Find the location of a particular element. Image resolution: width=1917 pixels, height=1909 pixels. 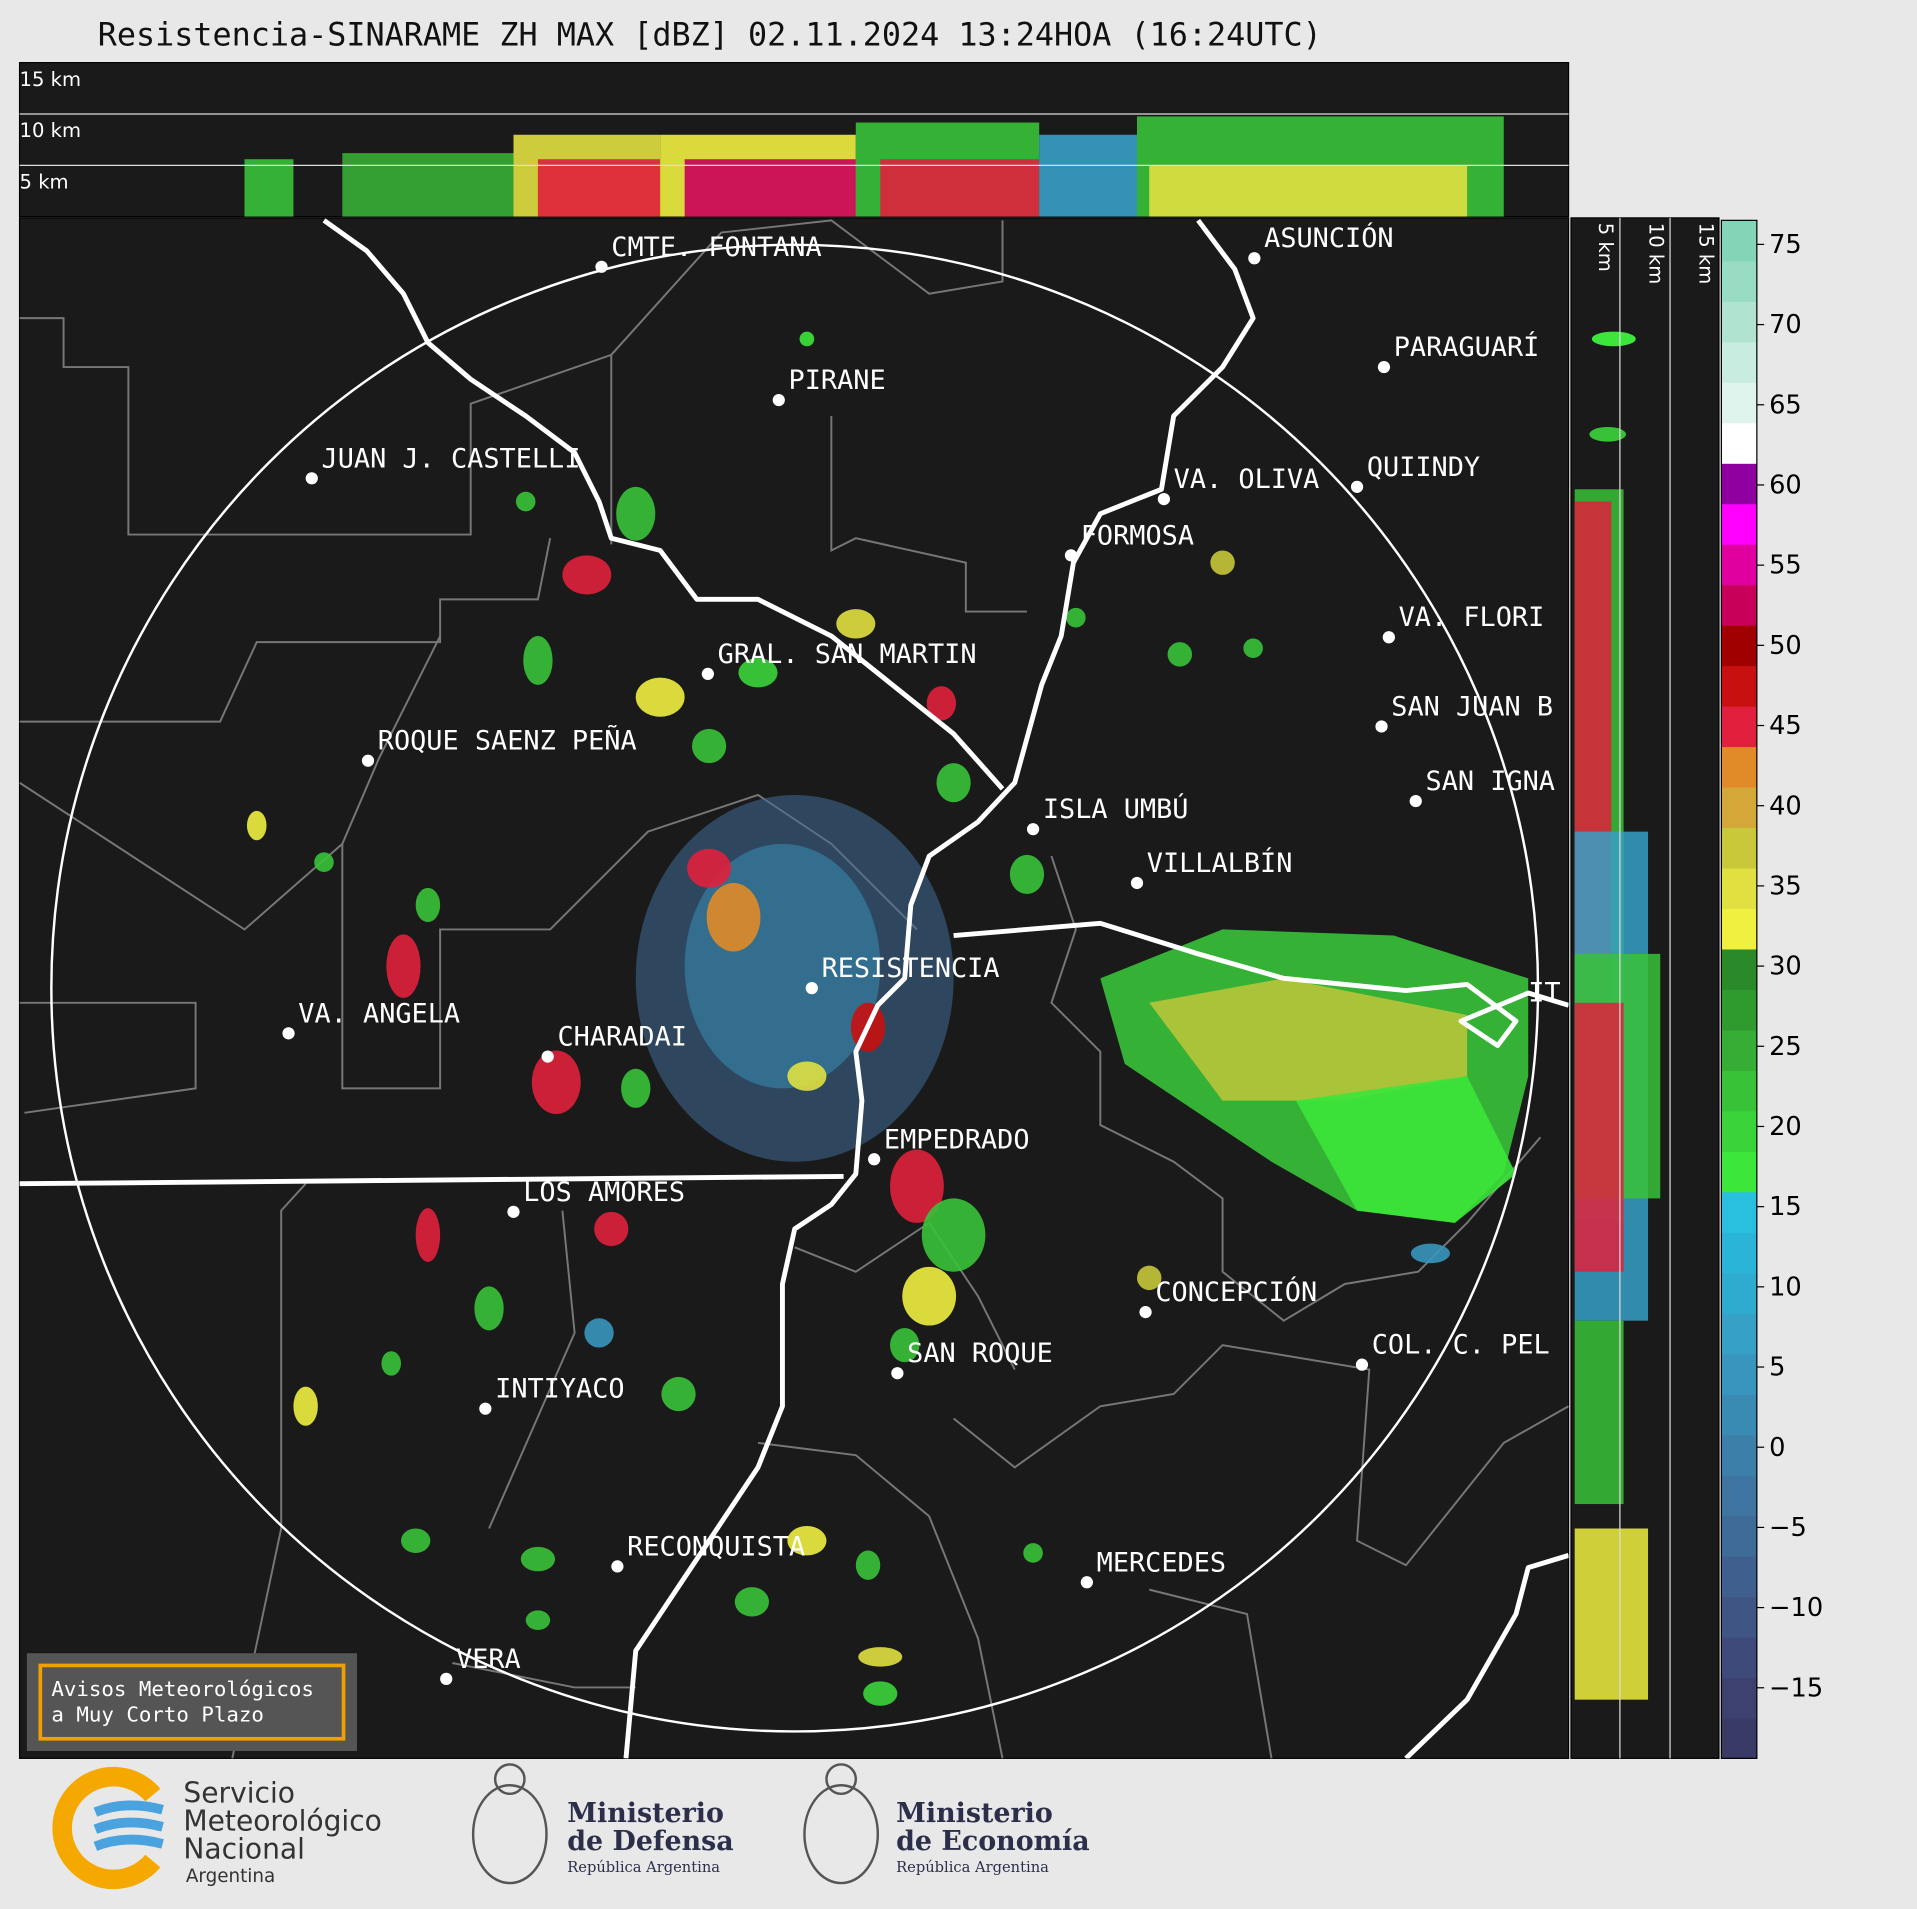

place-label: IT is located at coordinates (1544, 993).